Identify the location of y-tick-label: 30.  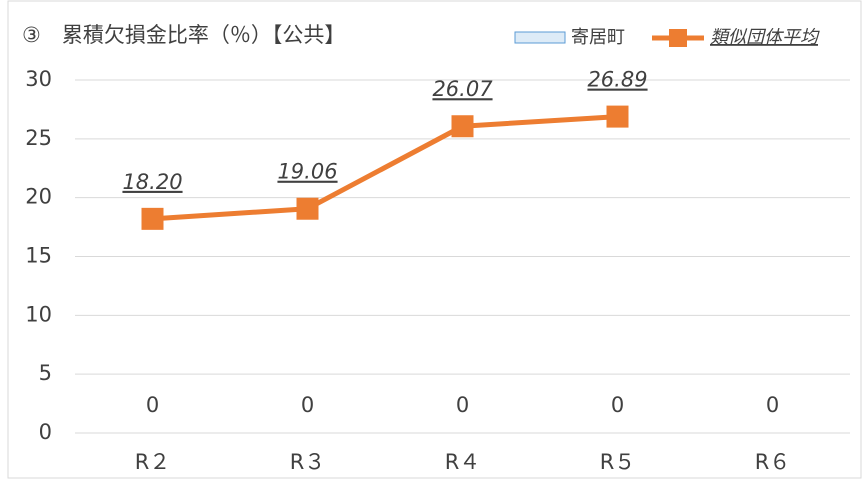
(38, 79).